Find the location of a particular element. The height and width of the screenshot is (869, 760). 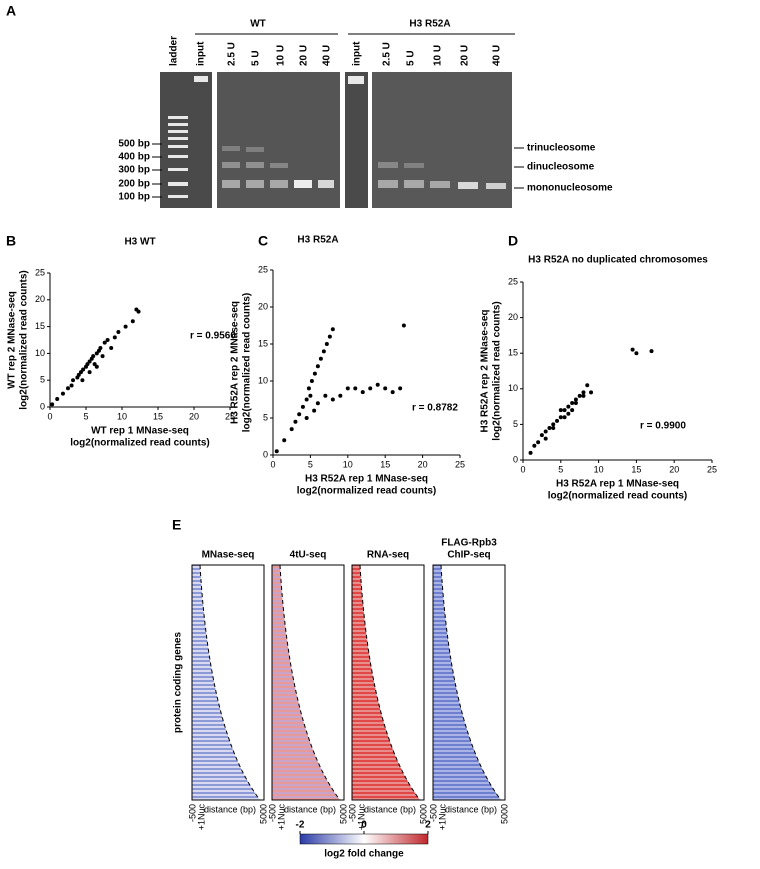

panel-label: C is located at coordinates (263, 241).